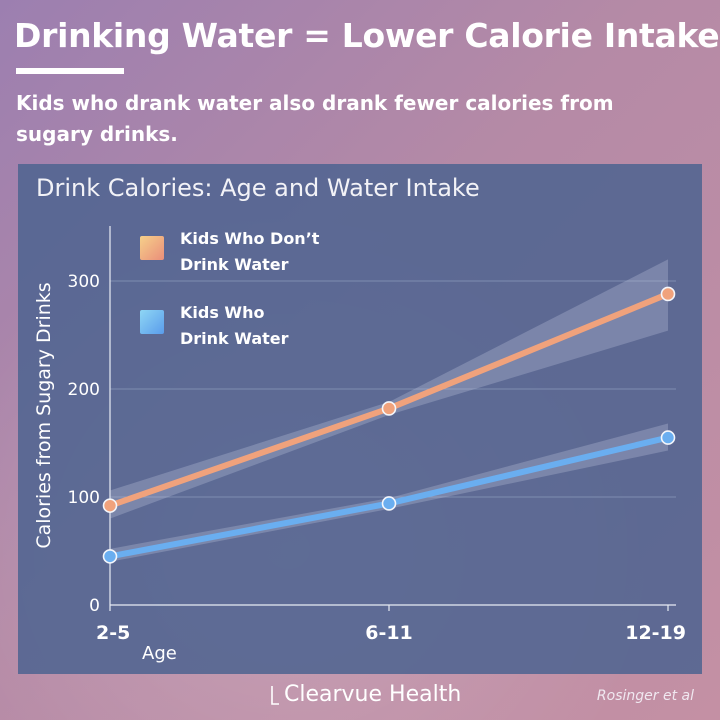 The height and width of the screenshot is (720, 720). What do you see at coordinates (258, 188) in the screenshot?
I see `chart-title: Drink Calories: Age and Water Intake` at bounding box center [258, 188].